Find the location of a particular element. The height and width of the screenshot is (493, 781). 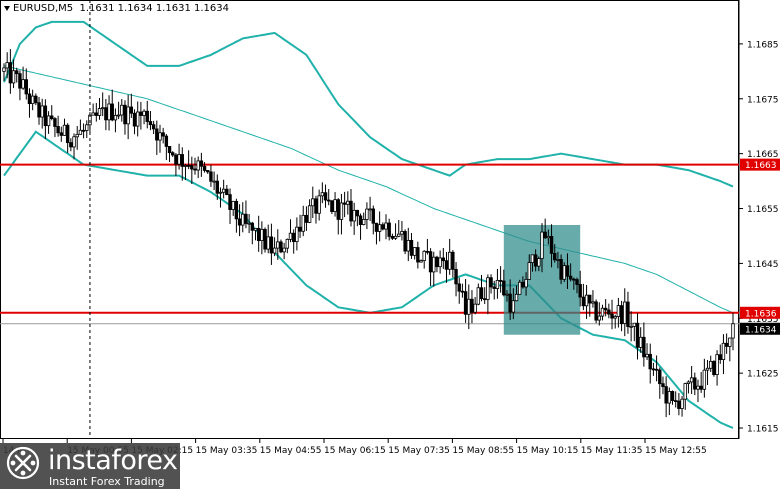

current-price-tag is located at coordinates (760, 328).